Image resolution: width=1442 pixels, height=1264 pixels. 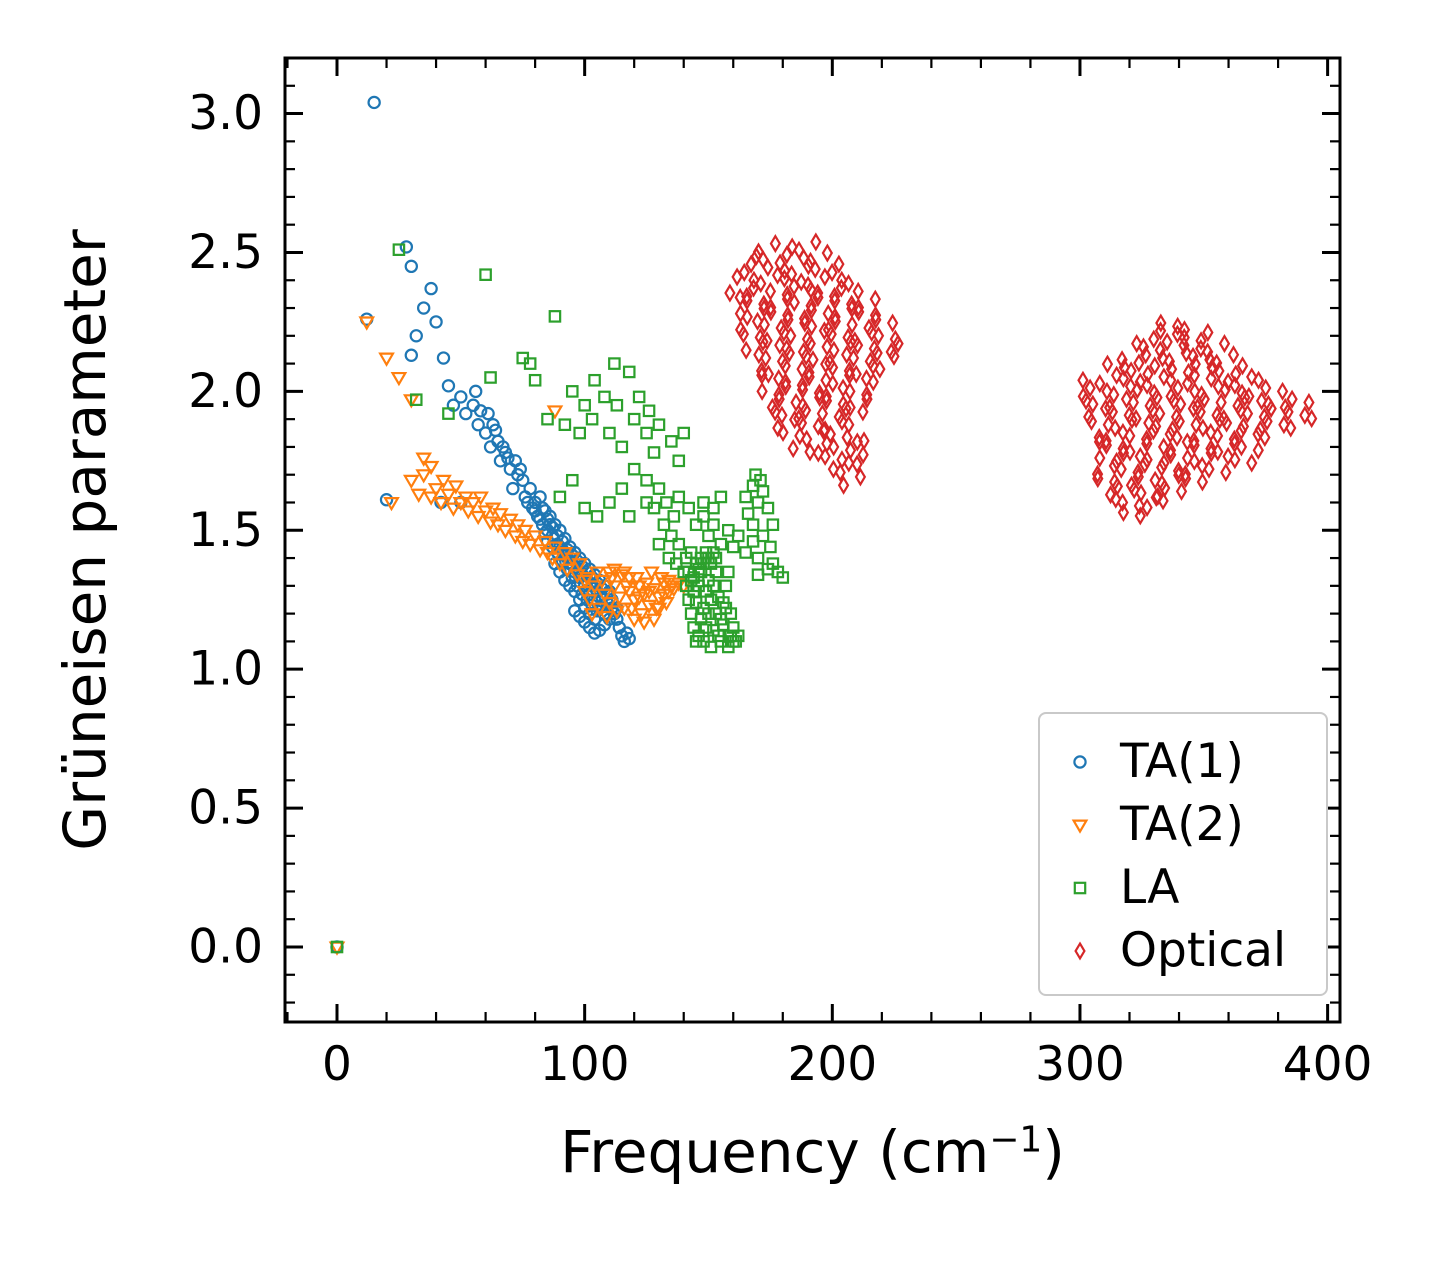 What do you see at coordinates (225, 669) in the screenshot?
I see `svg-text: 1.0` at bounding box center [225, 669].